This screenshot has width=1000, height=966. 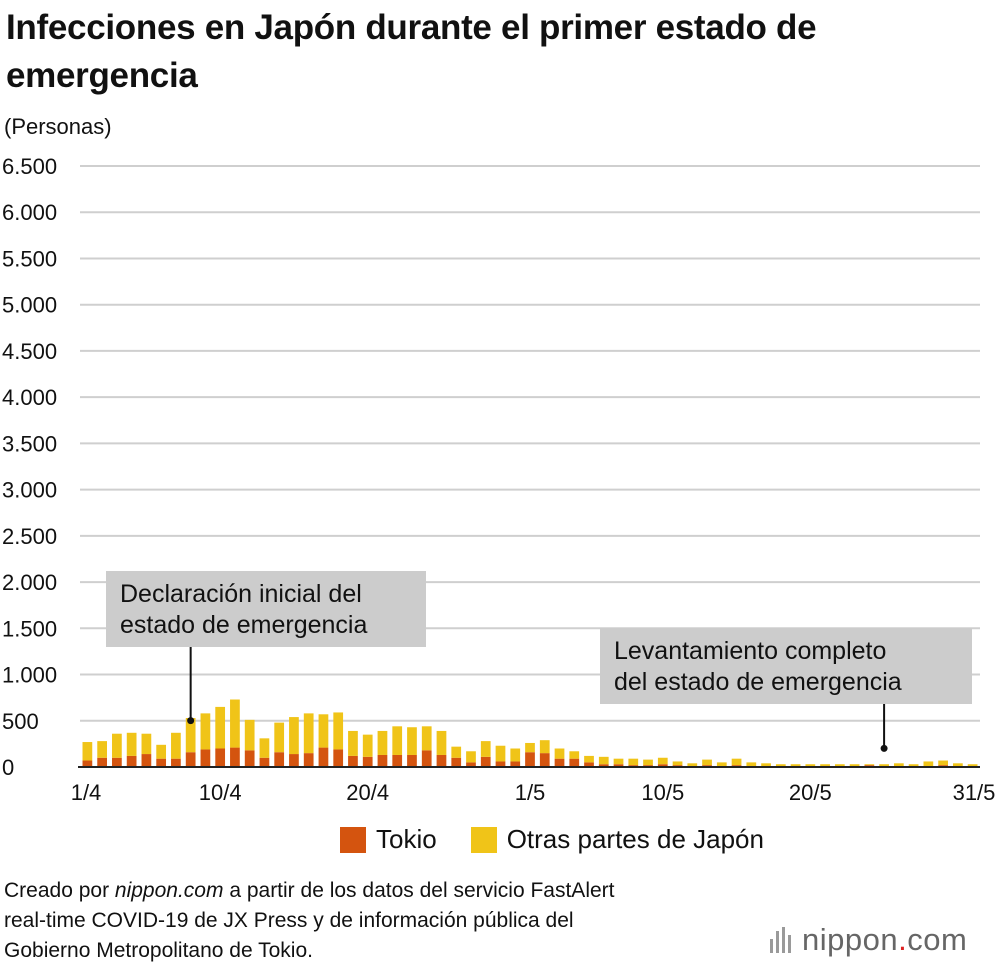 What do you see at coordinates (662, 792) in the screenshot?
I see `x-tick-label: 10/5` at bounding box center [662, 792].